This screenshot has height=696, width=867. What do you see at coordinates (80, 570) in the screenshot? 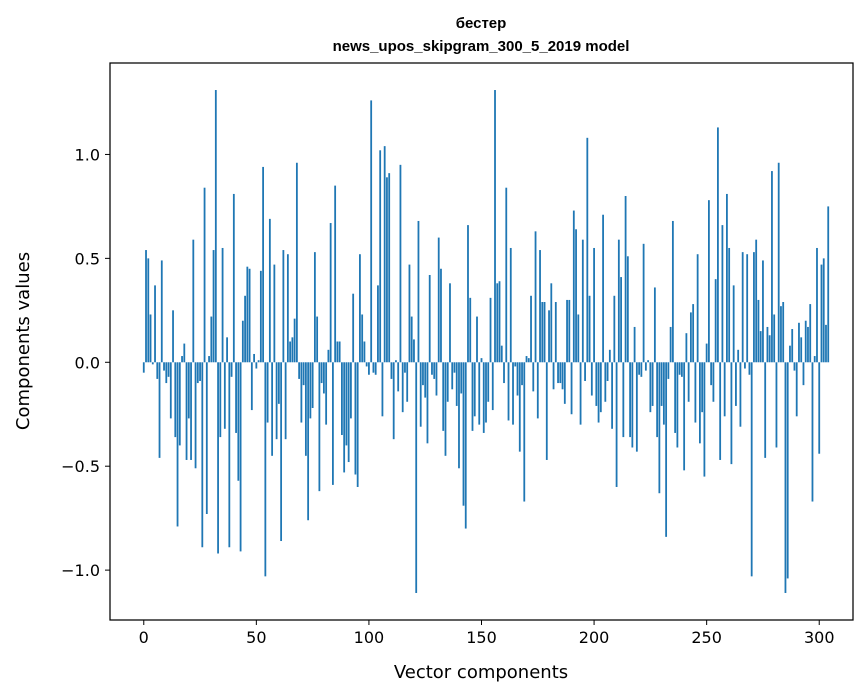
I see `y-tick-label: −1.0` at bounding box center [80, 570].